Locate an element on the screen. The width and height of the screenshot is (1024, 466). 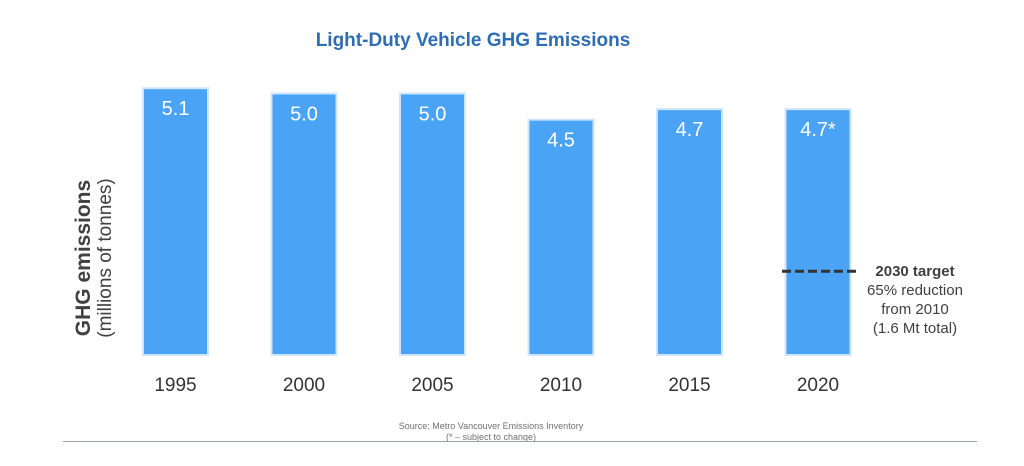
x-tick-label-1995: 1995 is located at coordinates (175, 385).